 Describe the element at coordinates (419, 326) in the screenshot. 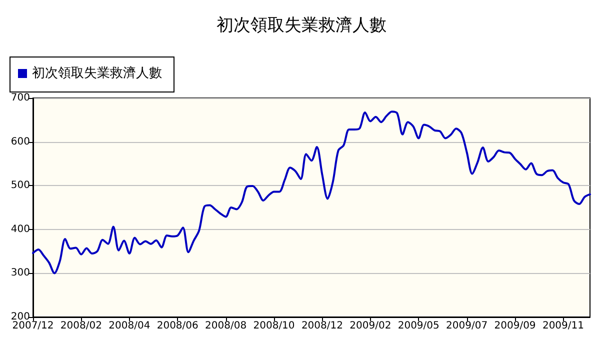

I see `x-tick-label: 2009/05` at that location.